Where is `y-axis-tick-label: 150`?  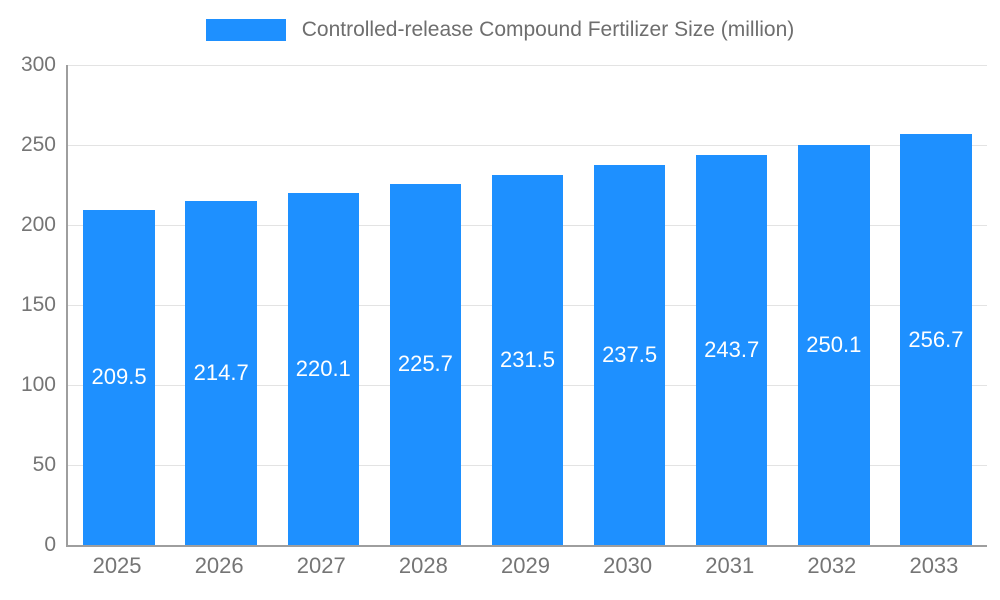 y-axis-tick-label: 150 is located at coordinates (38, 304).